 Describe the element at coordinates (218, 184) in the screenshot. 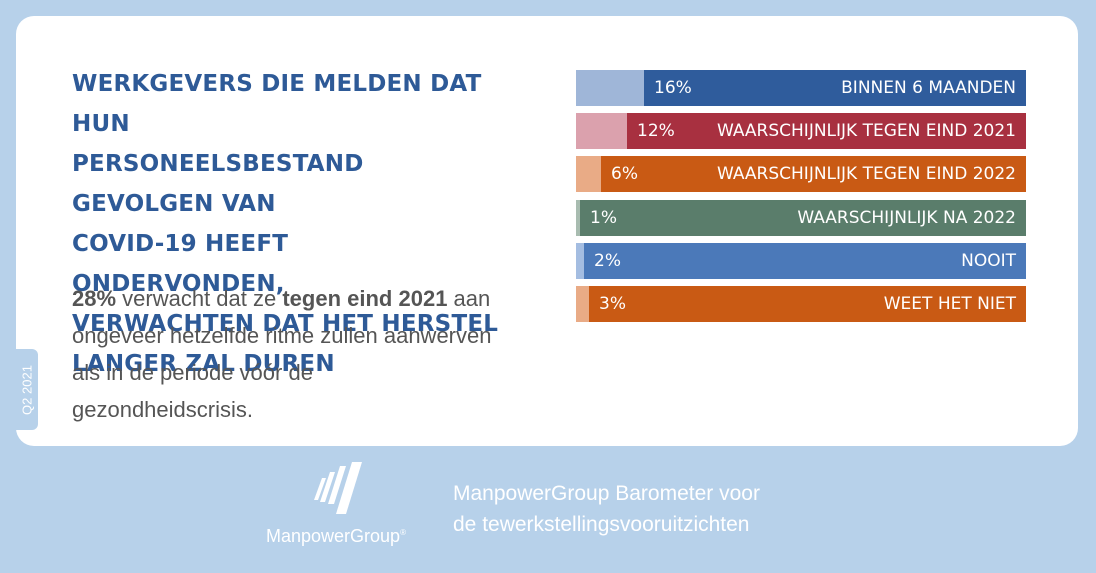

I see `headline-line: PERSONEELSBESTAND GEVOLGEN VAN` at that location.